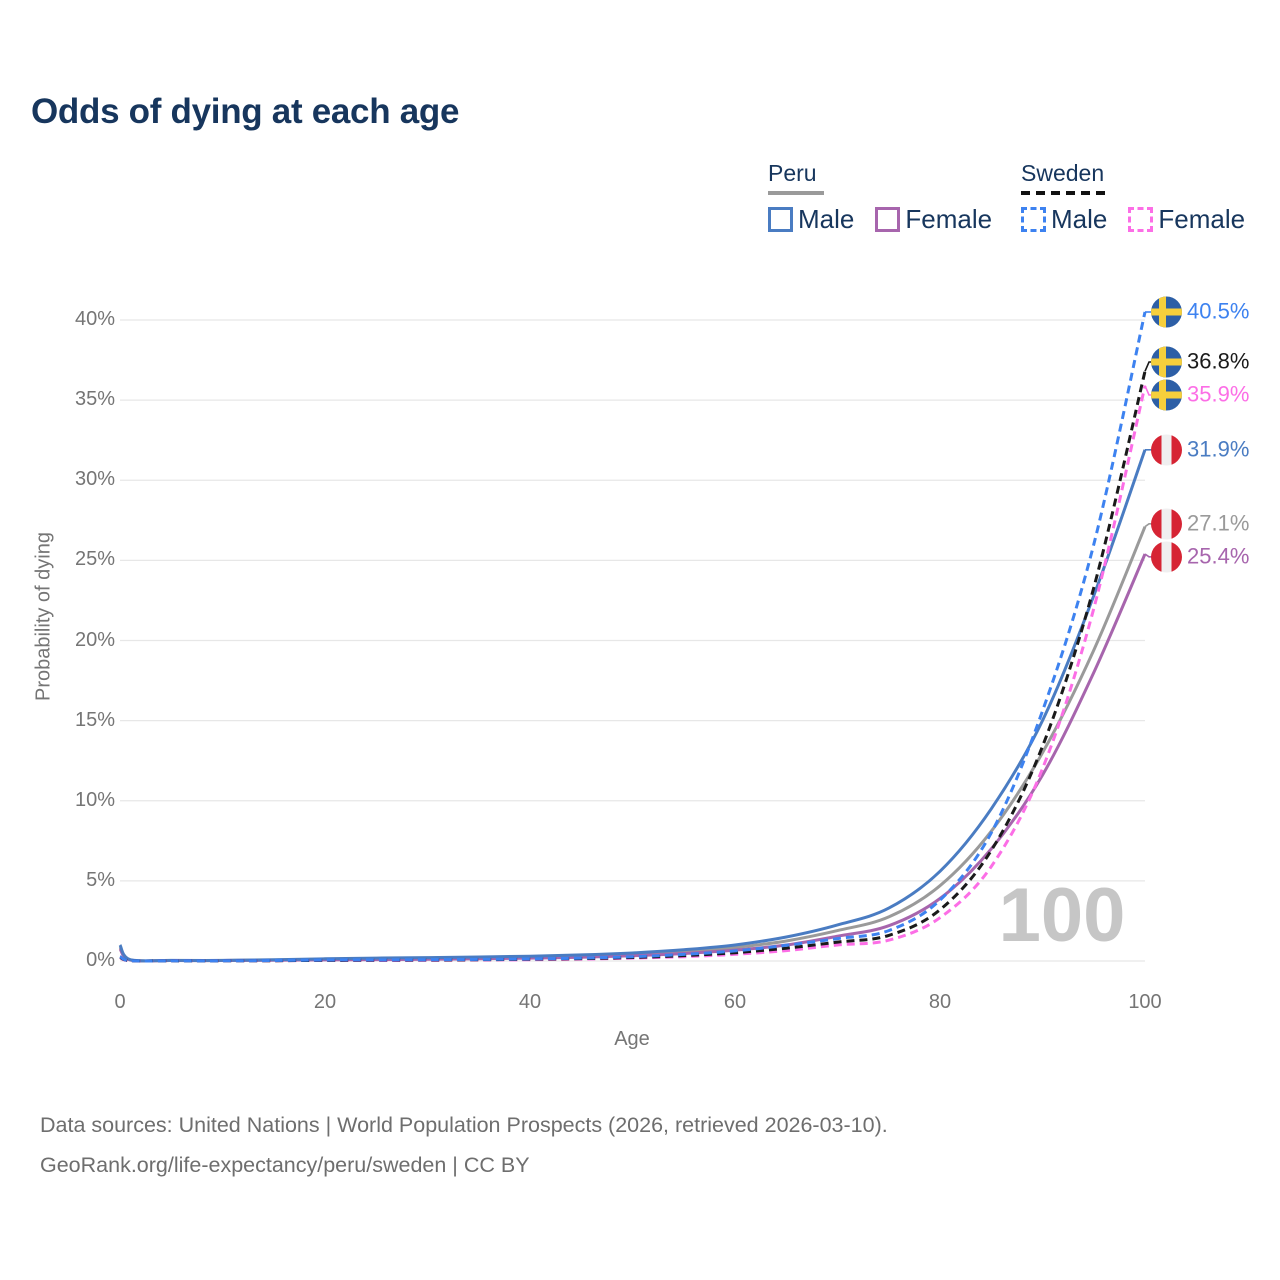 The width and height of the screenshot is (1280, 1280). I want to click on y-tick-label: 0%, so click(100, 960).